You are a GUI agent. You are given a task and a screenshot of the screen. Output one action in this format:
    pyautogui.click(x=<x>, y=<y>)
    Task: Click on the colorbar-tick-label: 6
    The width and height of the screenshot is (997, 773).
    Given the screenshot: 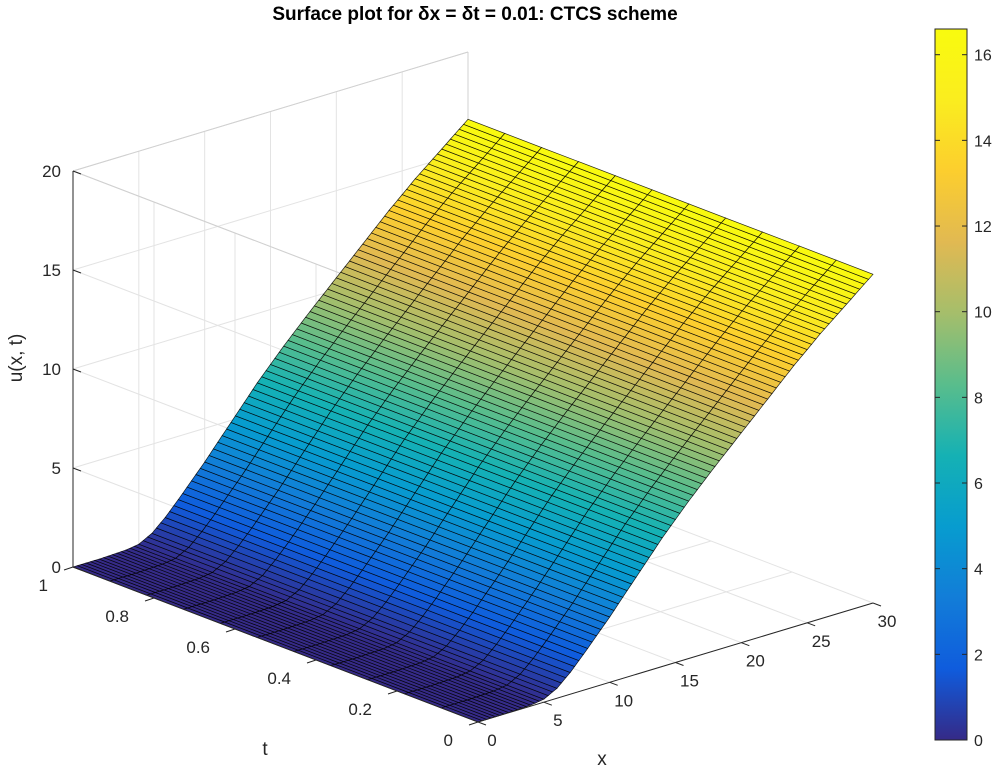 What is the action you would take?
    pyautogui.click(x=978, y=484)
    